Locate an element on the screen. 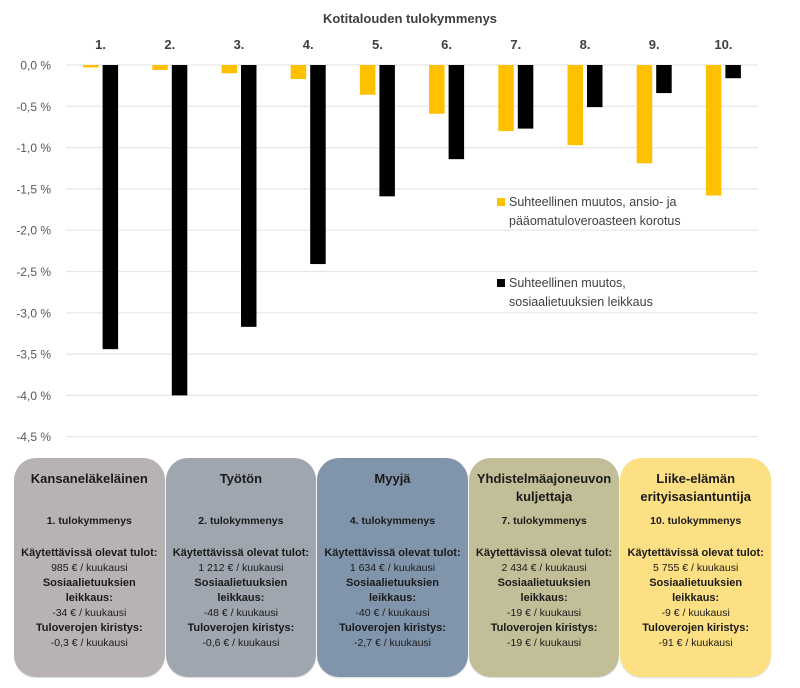 Image resolution: width=800 pixels, height=688 pixels. y-tick-label: 0,0 % is located at coordinates (35, 66).